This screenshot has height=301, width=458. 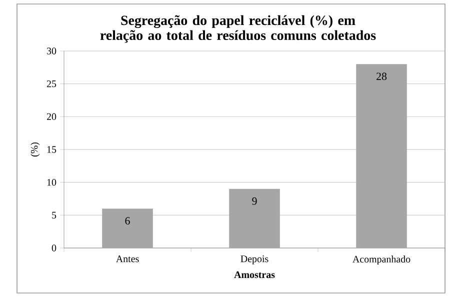 I want to click on y-tick-label: 30, so click(x=51, y=51).